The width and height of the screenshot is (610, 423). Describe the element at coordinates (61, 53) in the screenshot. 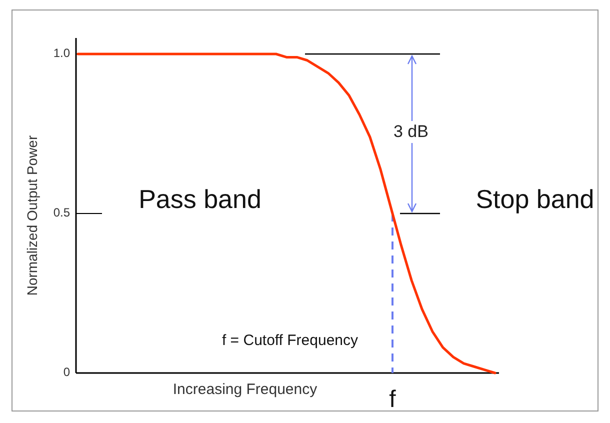

I see `y-tick-label: 1.0` at that location.